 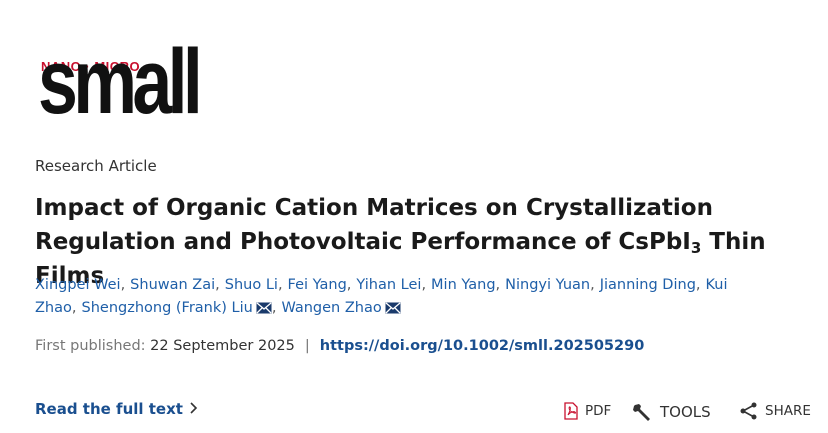 What do you see at coordinates (109, 409) in the screenshot?
I see `read-label: Read the full text` at bounding box center [109, 409].